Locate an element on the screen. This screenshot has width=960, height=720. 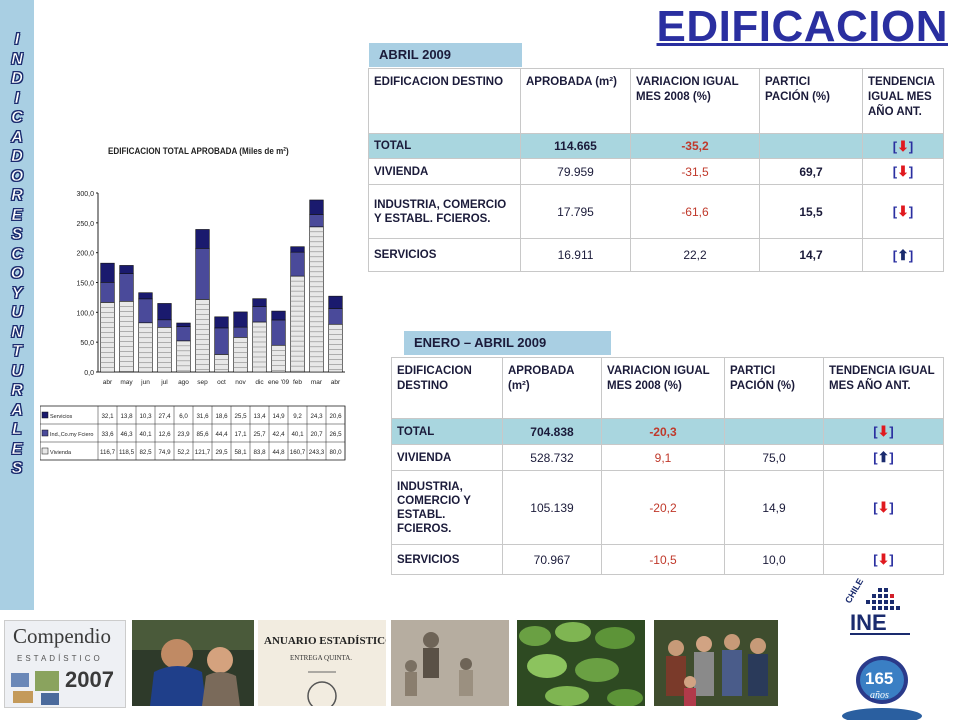
photo-family-vintage is located at coordinates (450, 663).